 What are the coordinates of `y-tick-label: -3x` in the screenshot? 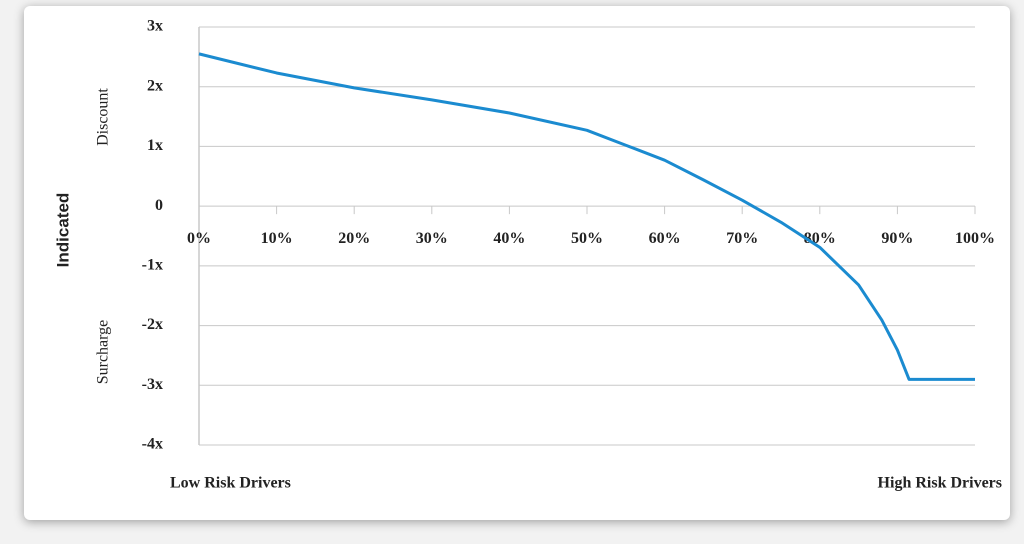 It's located at (152, 384).